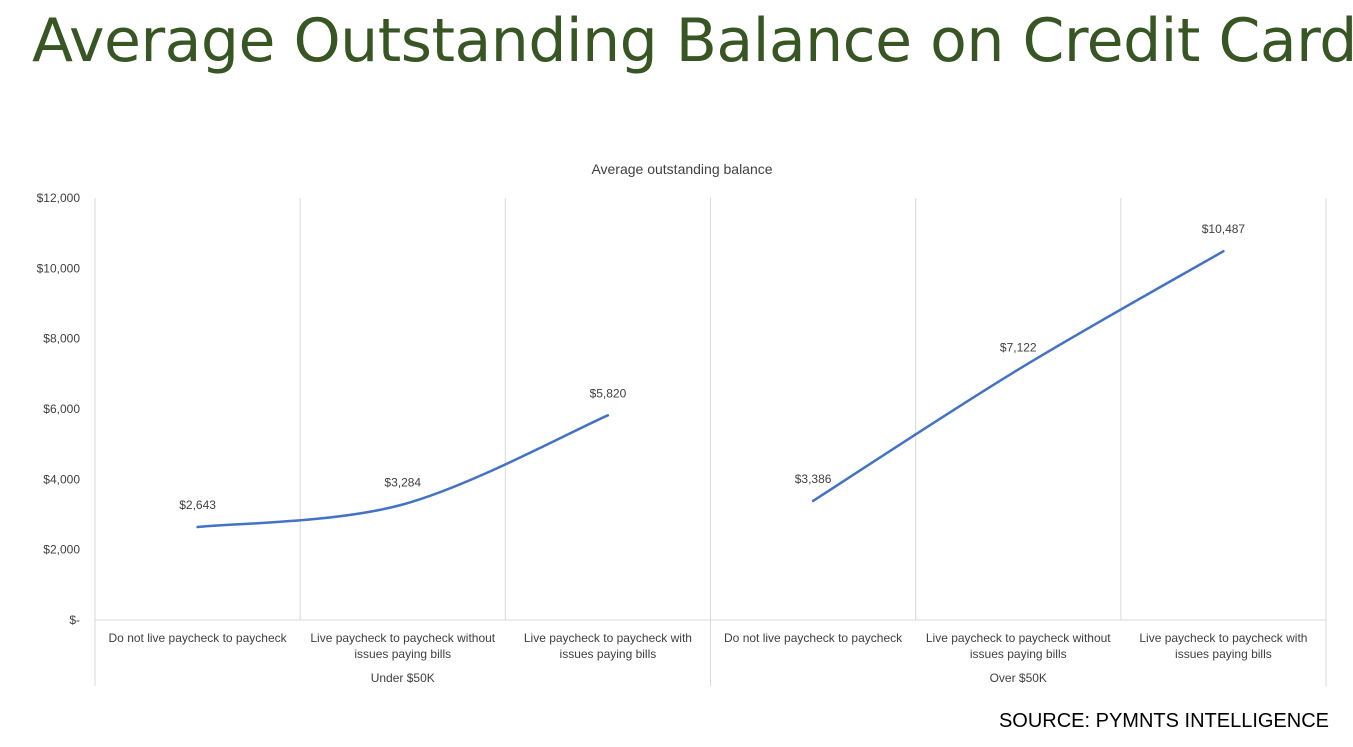  I want to click on y-tick-label: $-, so click(74, 620).